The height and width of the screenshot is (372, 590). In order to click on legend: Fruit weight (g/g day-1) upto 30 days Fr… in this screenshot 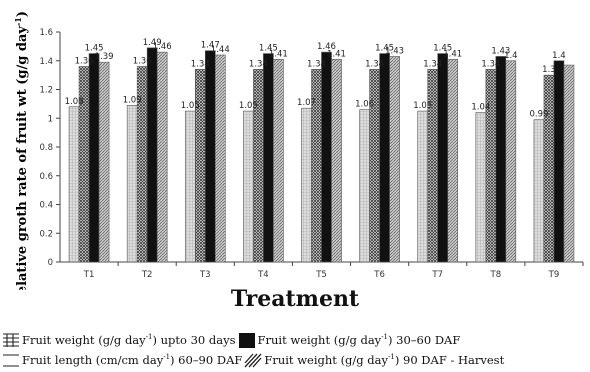, I will do `click(295, 350)`.